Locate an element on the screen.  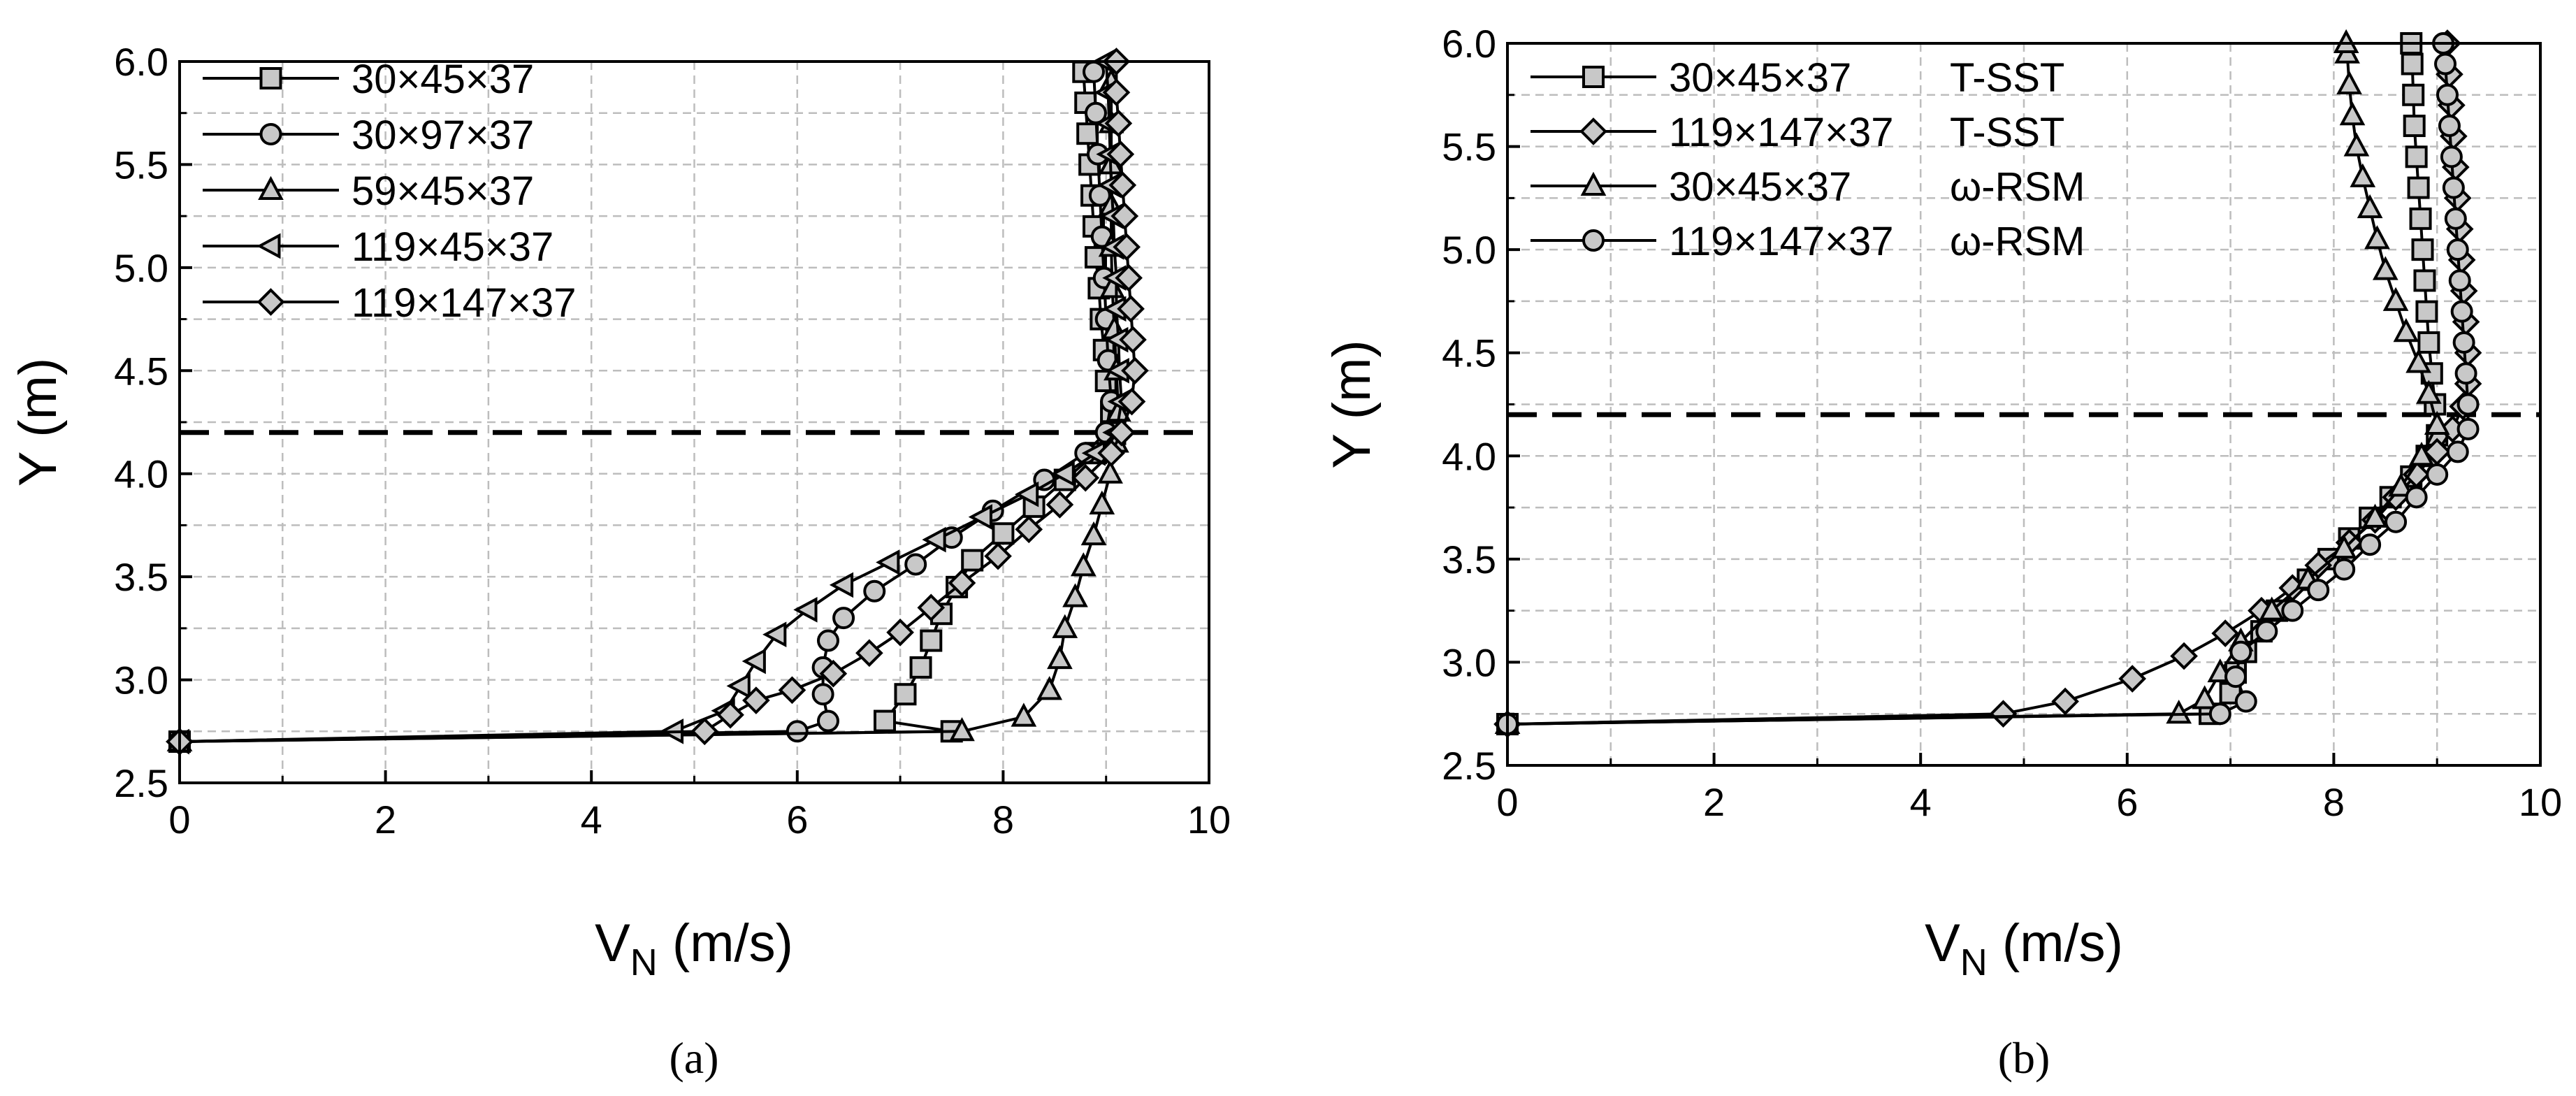
x-tick-label: 8 is located at coordinates (2334, 802).